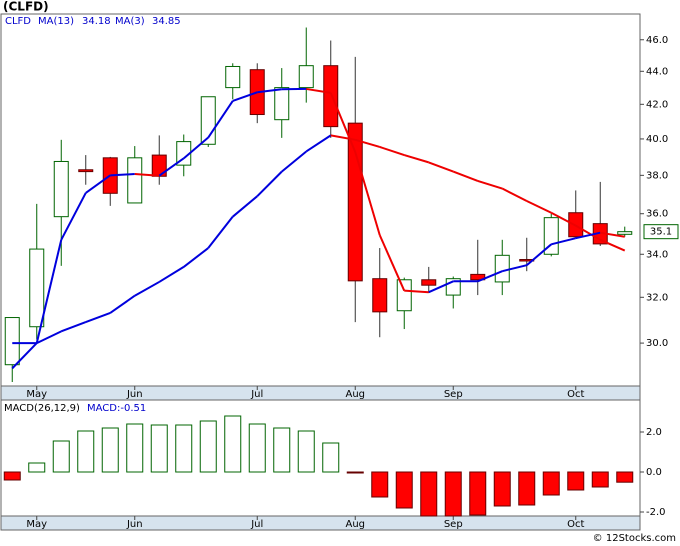  What do you see at coordinates (36, 394) in the screenshot?
I see `x-tick-label: May` at bounding box center [36, 394].